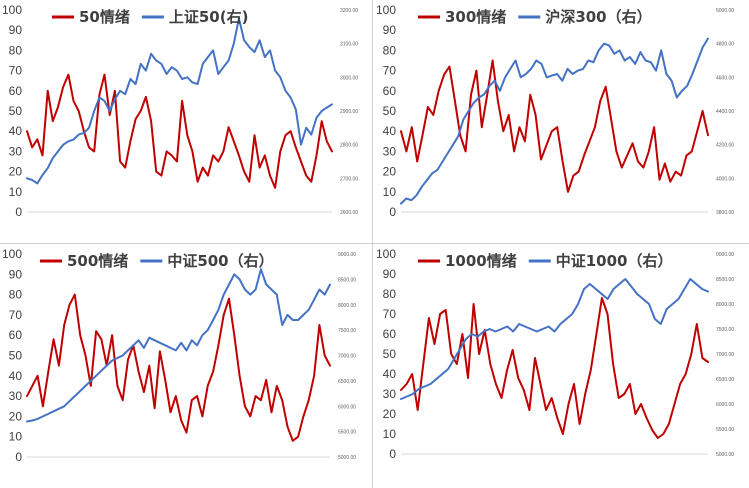  I want to click on right-axis-tick: 4800.00, so click(725, 45).